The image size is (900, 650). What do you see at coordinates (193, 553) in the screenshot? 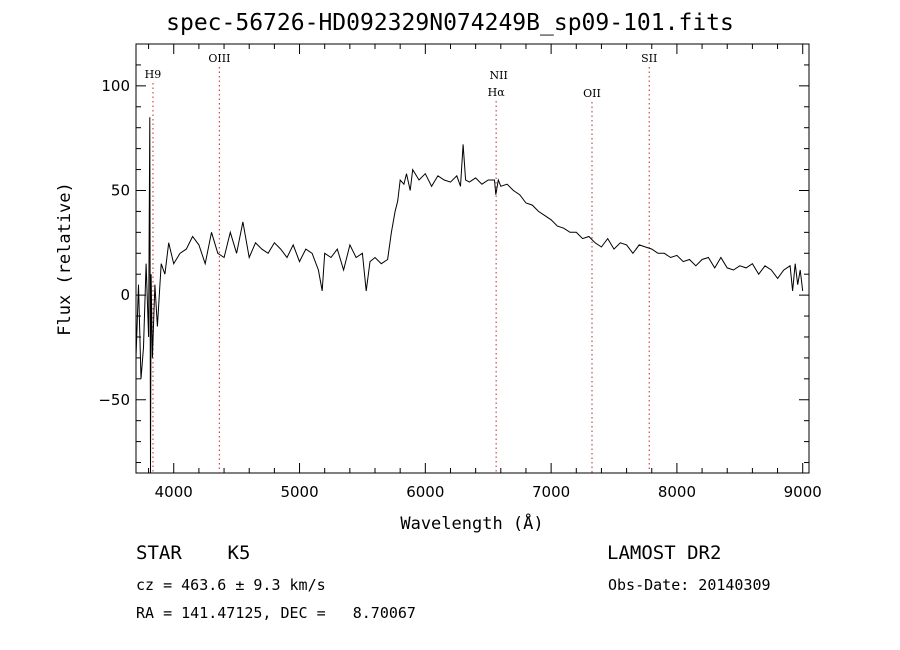
I see `object-class: STAR K5` at bounding box center [193, 553].